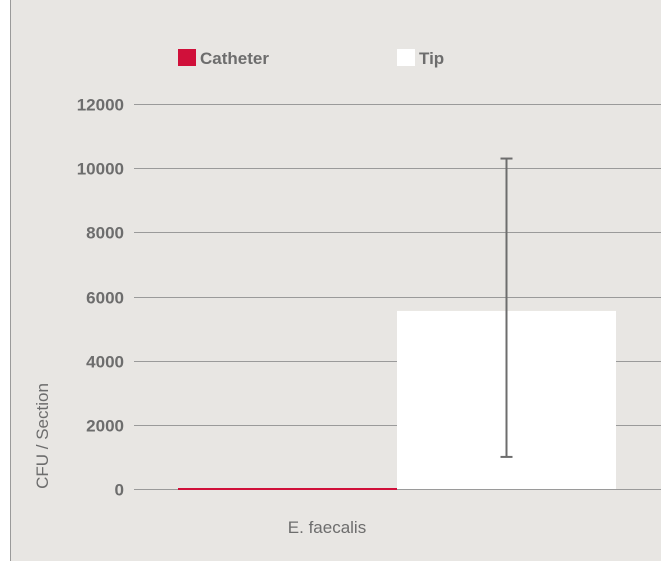 This screenshot has width=661, height=566. I want to click on legend: Catheter Tip, so click(311, 58).